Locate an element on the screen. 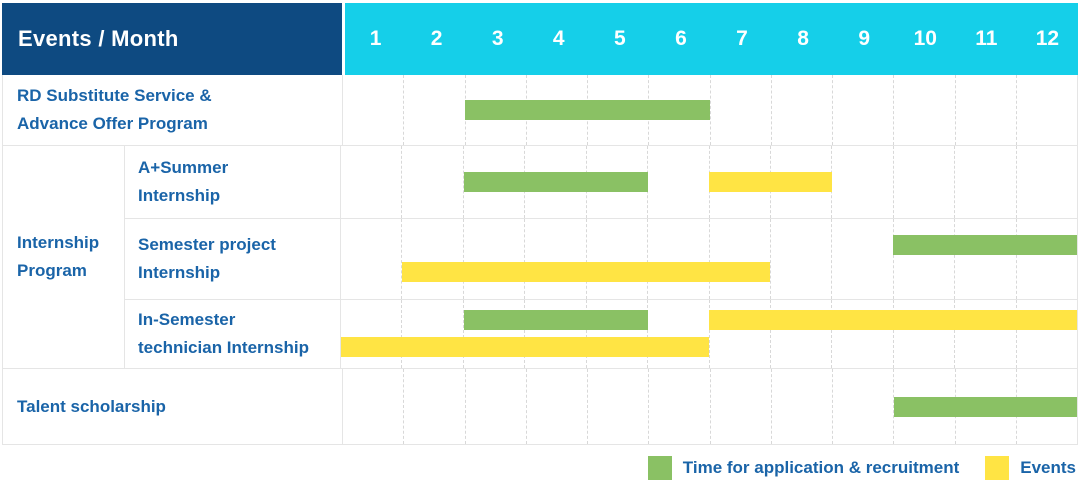 This screenshot has height=494, width=1080. month-header-cell: 11 is located at coordinates (986, 38).